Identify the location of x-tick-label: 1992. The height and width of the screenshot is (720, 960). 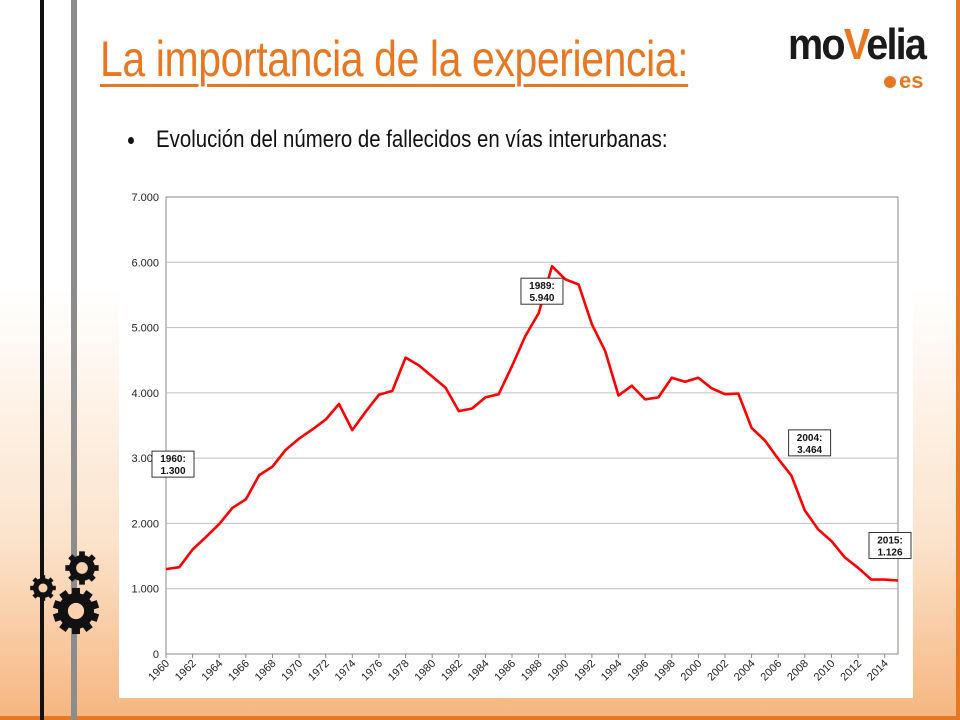
(585, 671).